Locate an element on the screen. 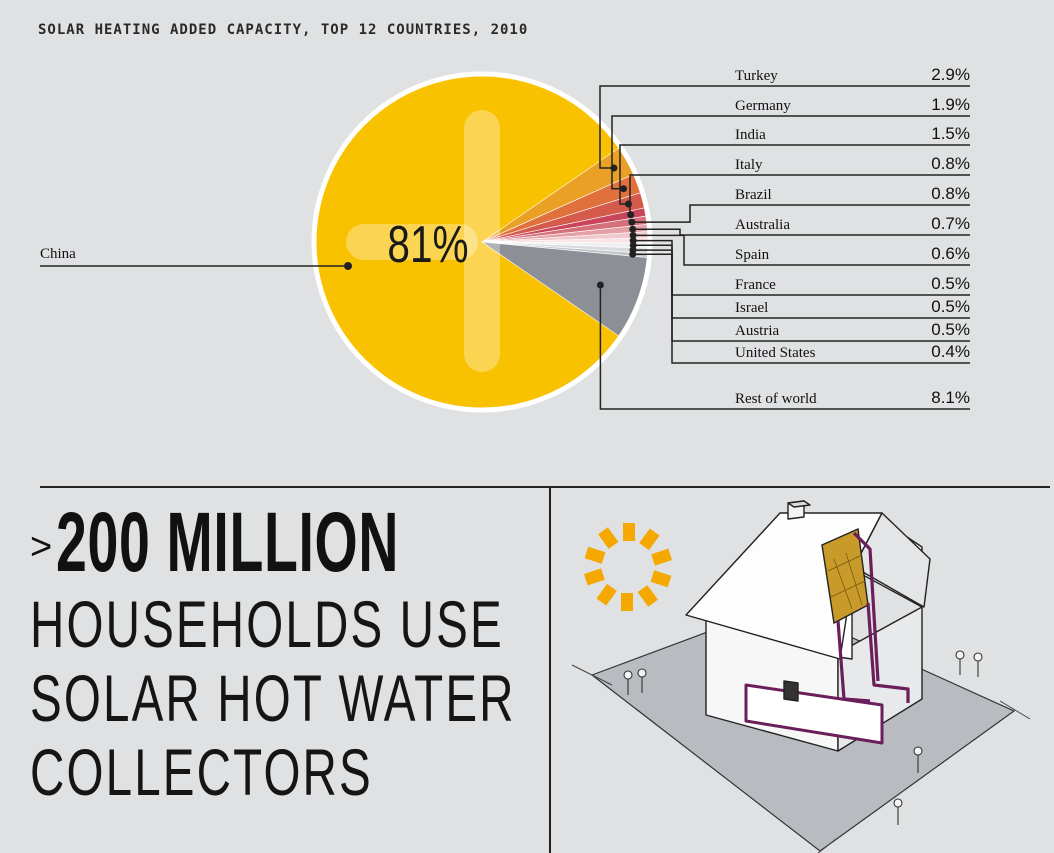  slice-value-australia: 0.7% is located at coordinates (950, 223).